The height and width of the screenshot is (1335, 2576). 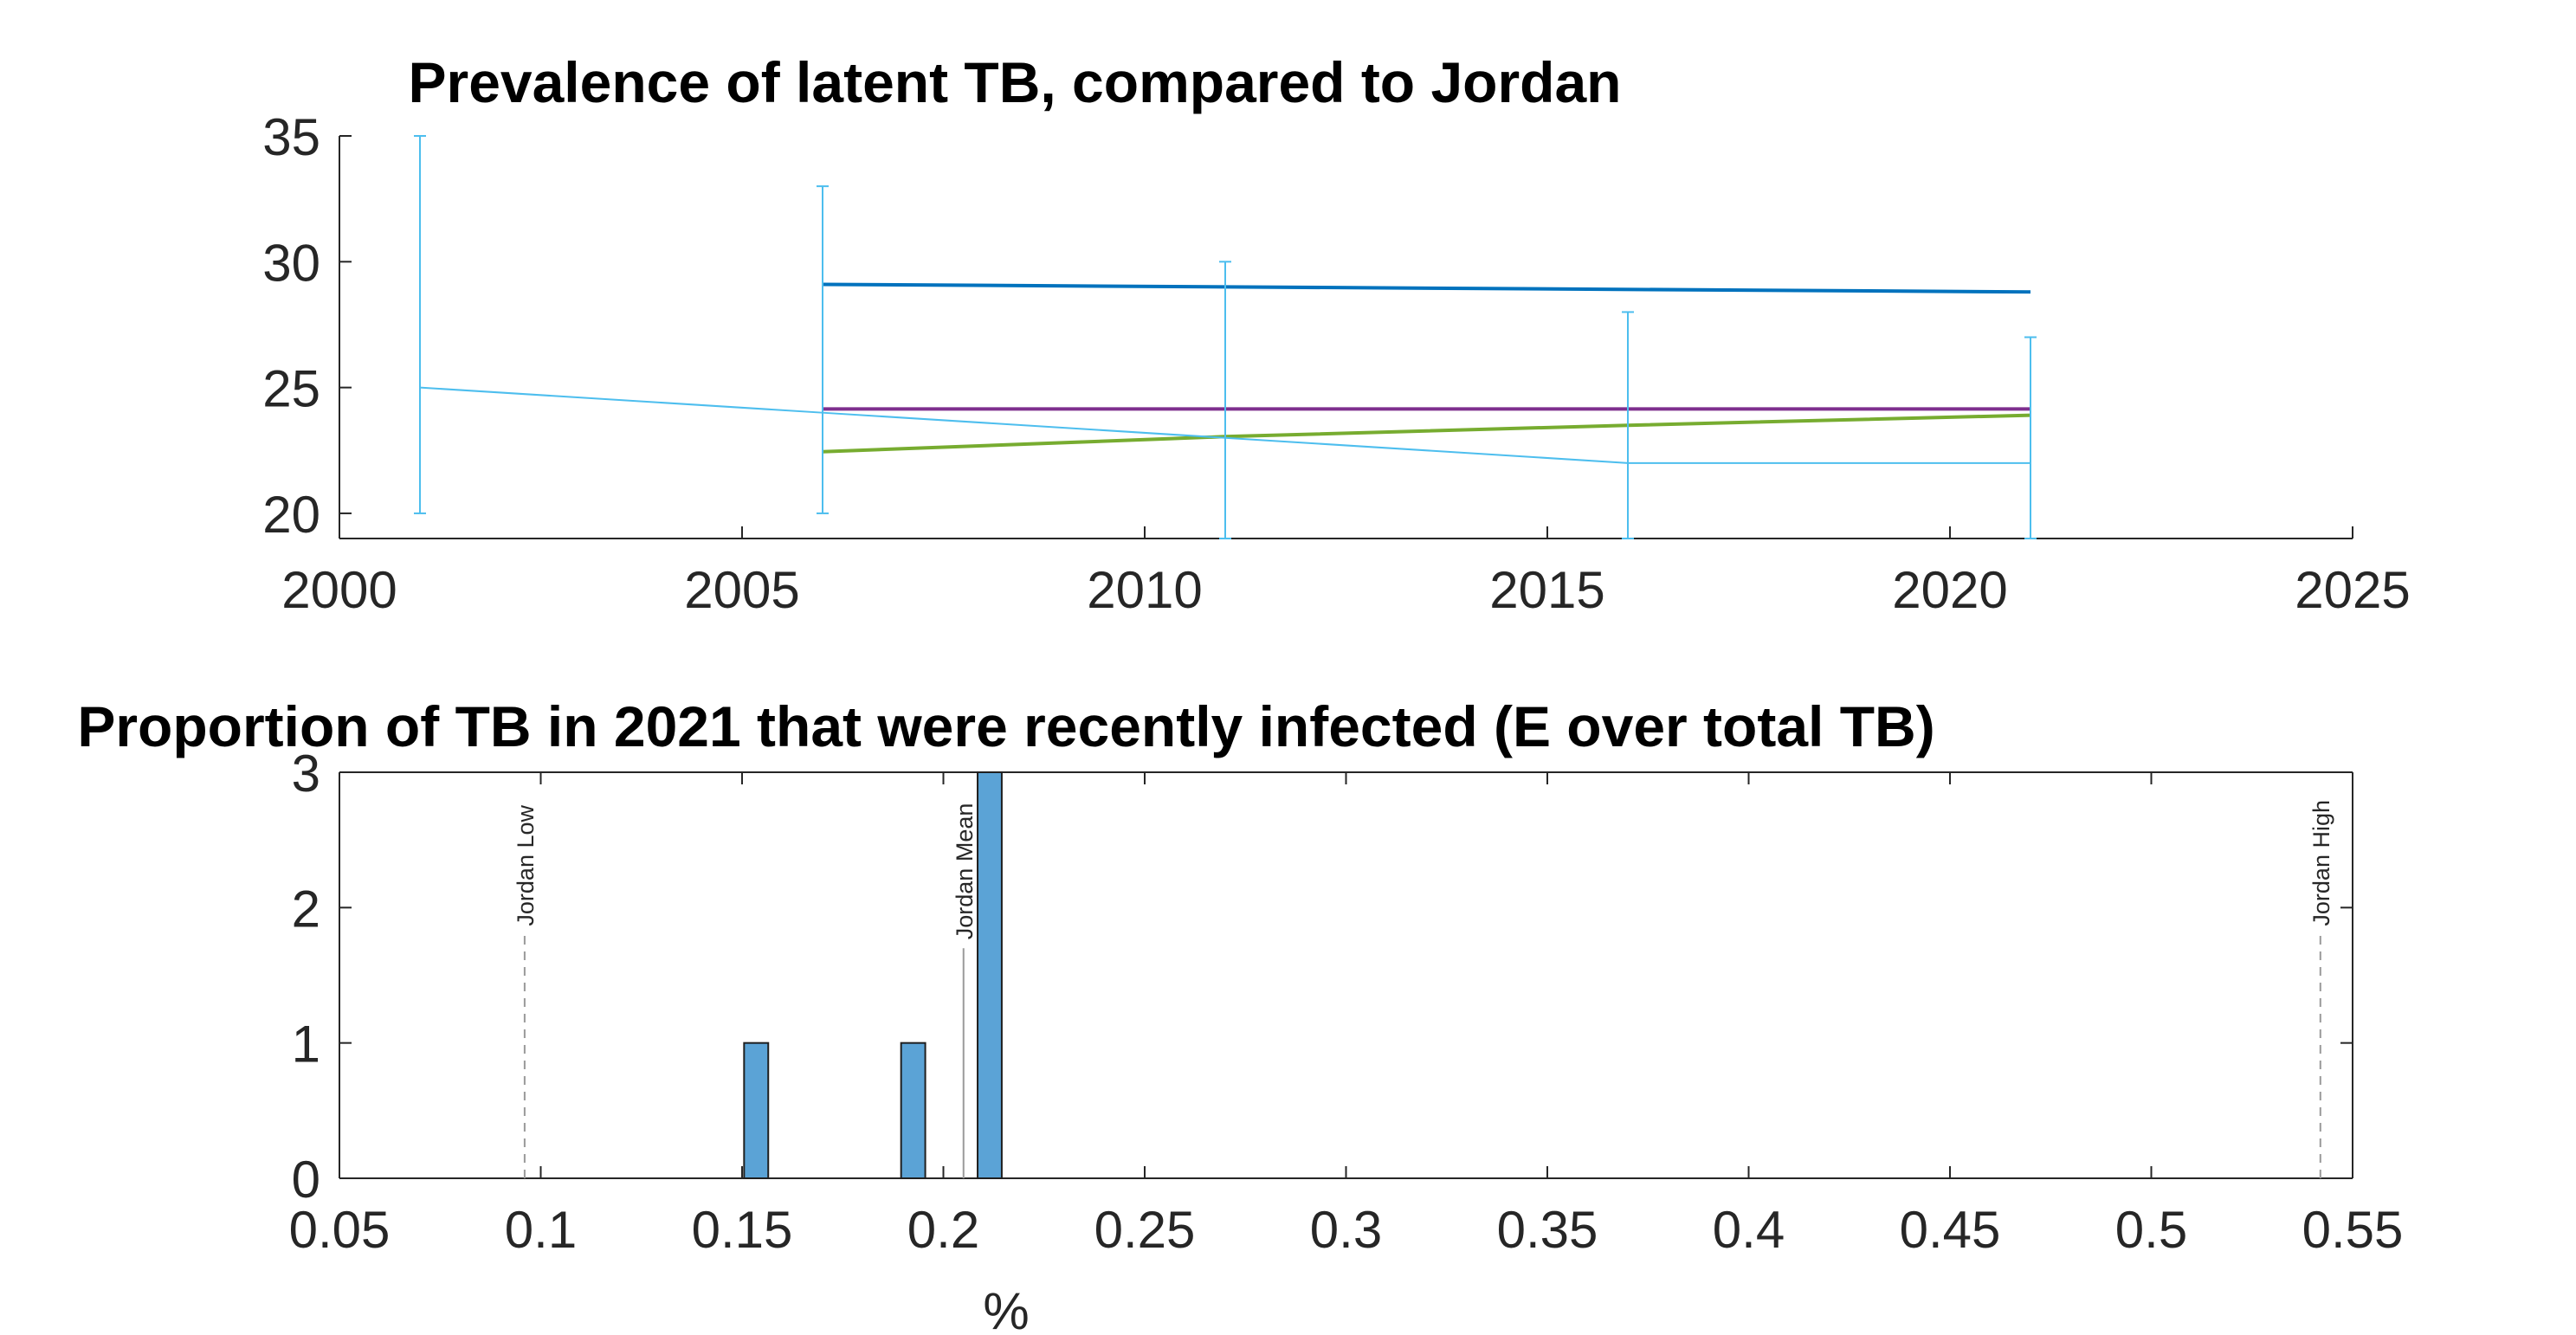 I want to click on x-axis-label: %, so click(x=1006, y=1309).